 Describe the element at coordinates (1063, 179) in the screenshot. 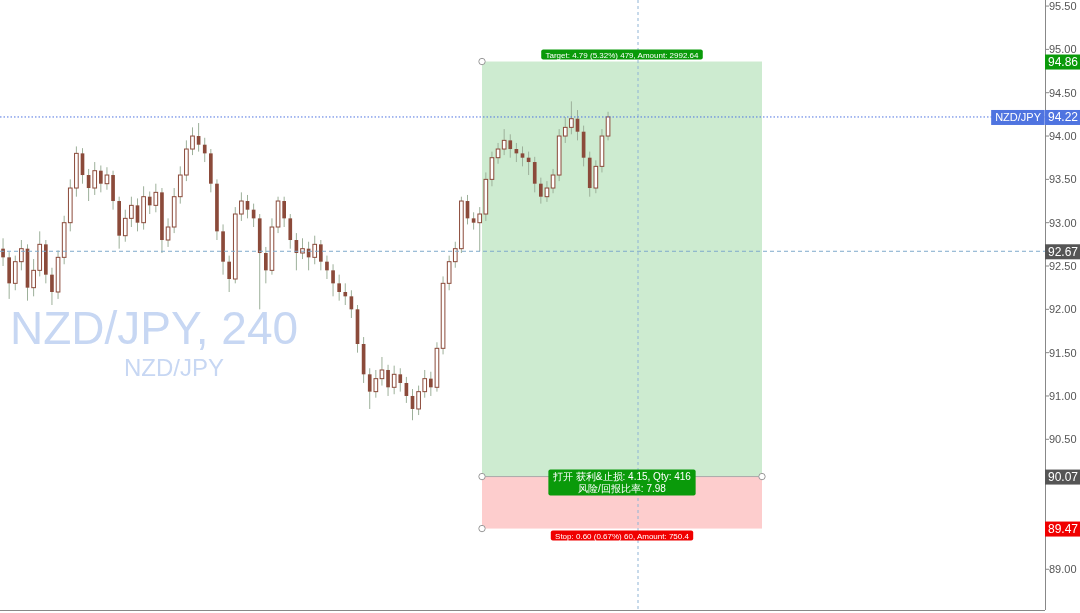

I see `y-tick-label: 93.50` at that location.